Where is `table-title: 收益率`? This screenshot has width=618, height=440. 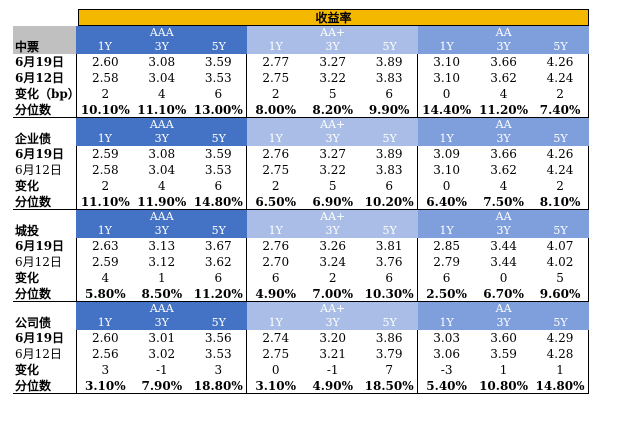 table-title: 收益率 is located at coordinates (333, 17).